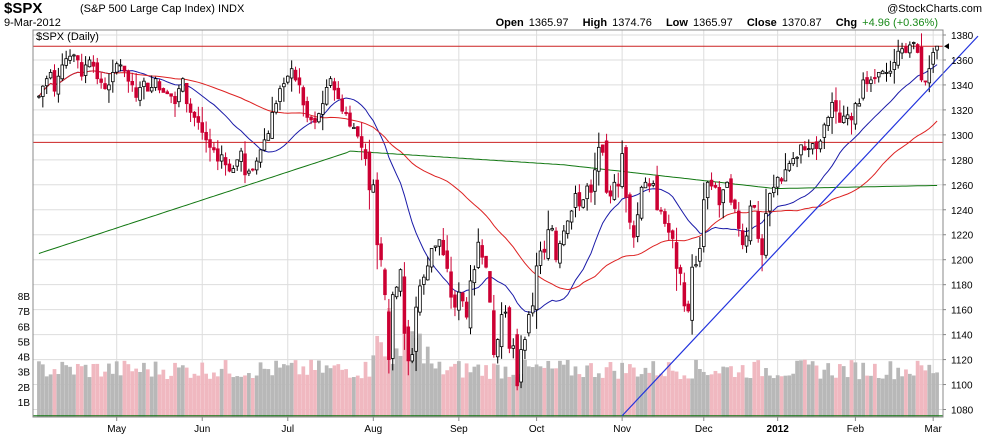 The image size is (990, 438). I want to click on high-value: 1374.76, so click(632, 23).